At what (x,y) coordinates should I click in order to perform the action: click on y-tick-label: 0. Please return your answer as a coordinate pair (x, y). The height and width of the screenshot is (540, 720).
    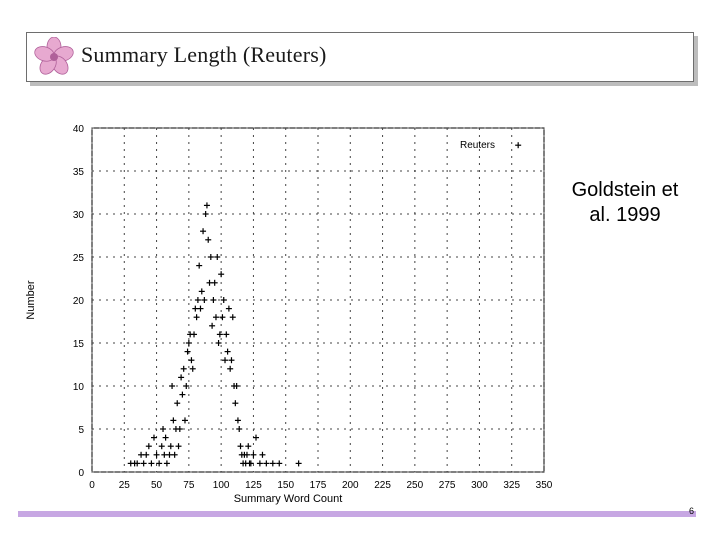
    Looking at the image, I should click on (81, 473).